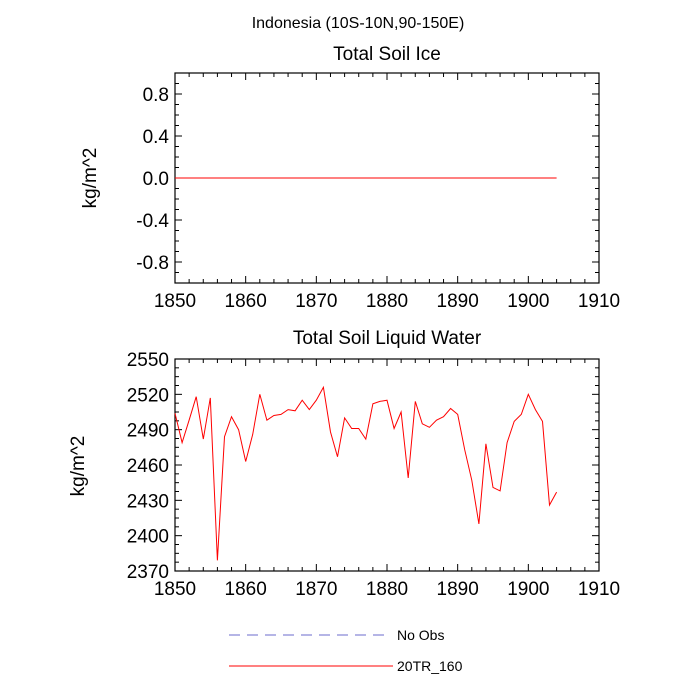 Image resolution: width=700 pixels, height=700 pixels. What do you see at coordinates (156, 179) in the screenshot?
I see `y-tick-label: 0.0` at bounding box center [156, 179].